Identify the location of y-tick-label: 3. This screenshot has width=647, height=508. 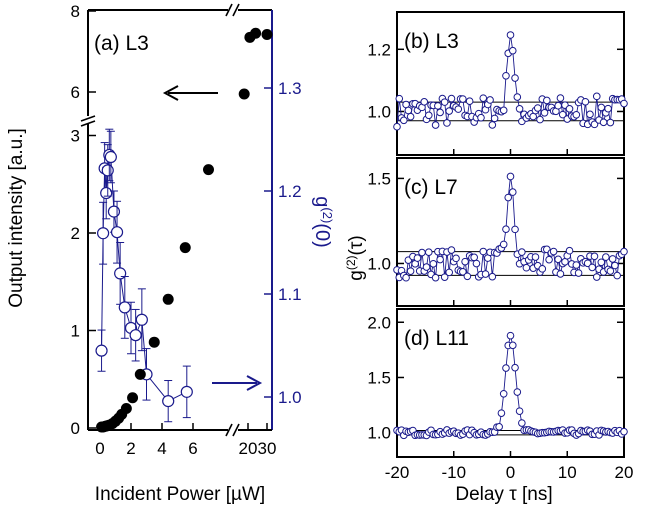
(75, 136).